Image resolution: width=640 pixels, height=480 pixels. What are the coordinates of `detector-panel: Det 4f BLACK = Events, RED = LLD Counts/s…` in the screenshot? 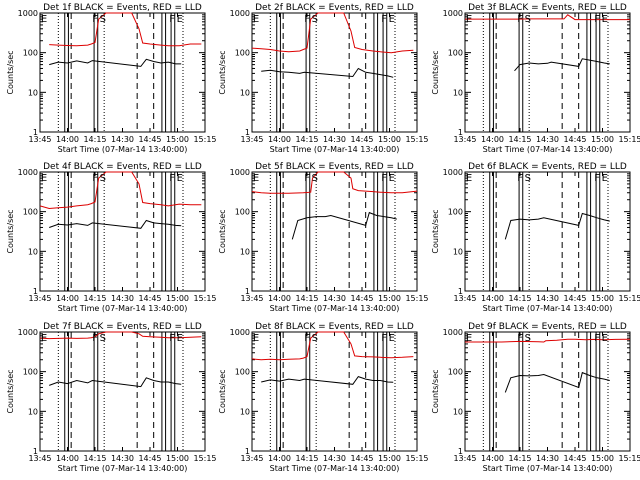 It's located at (111, 237).